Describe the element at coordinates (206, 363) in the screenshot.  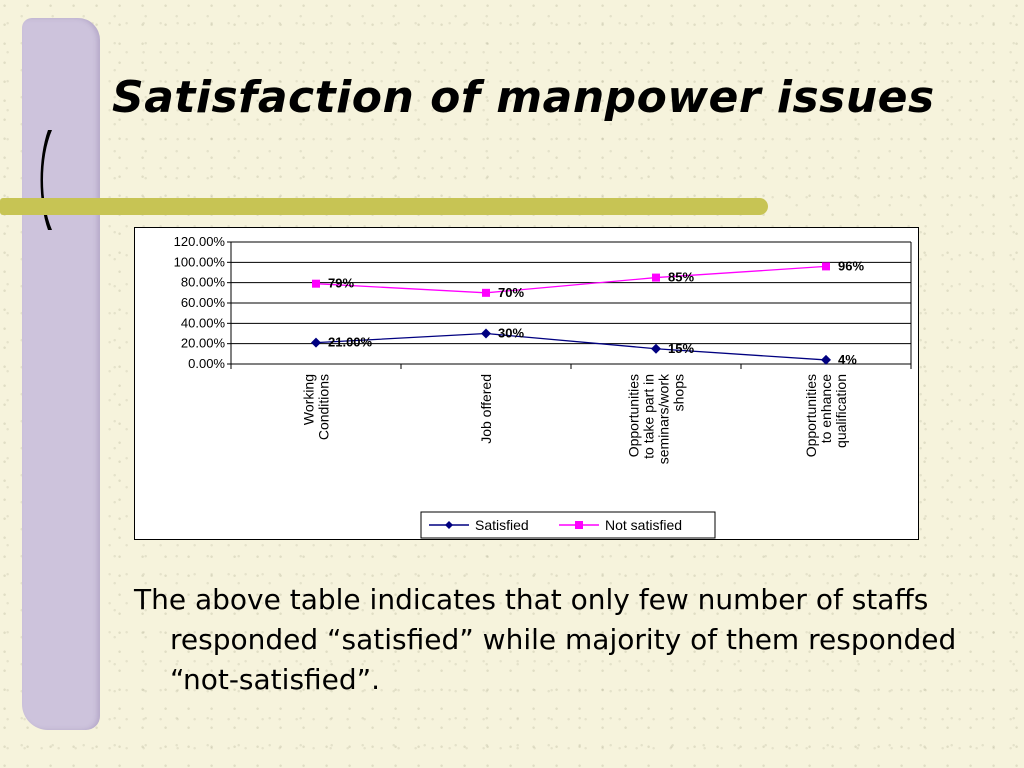
I see `y-tick-label: 0.00%` at that location.